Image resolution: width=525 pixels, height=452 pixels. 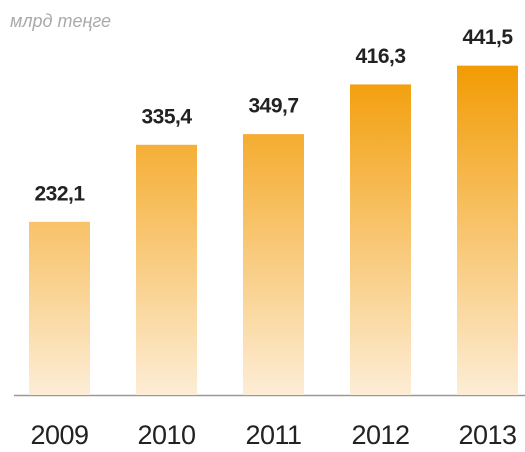 What do you see at coordinates (59, 193) in the screenshot?
I see `value-label: 232,1` at bounding box center [59, 193].